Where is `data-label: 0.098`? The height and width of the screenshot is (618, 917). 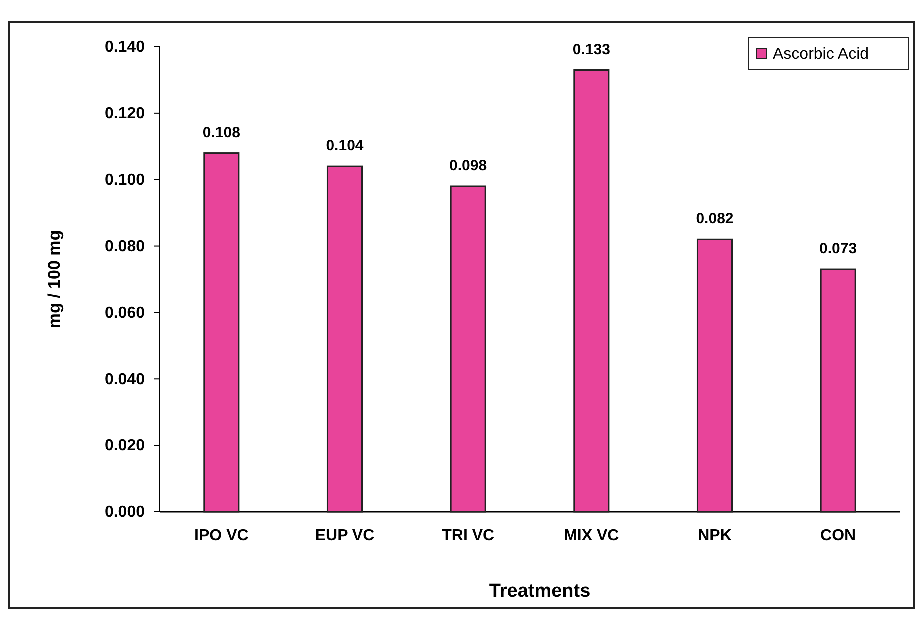
data-label: 0.098 is located at coordinates (469, 166).